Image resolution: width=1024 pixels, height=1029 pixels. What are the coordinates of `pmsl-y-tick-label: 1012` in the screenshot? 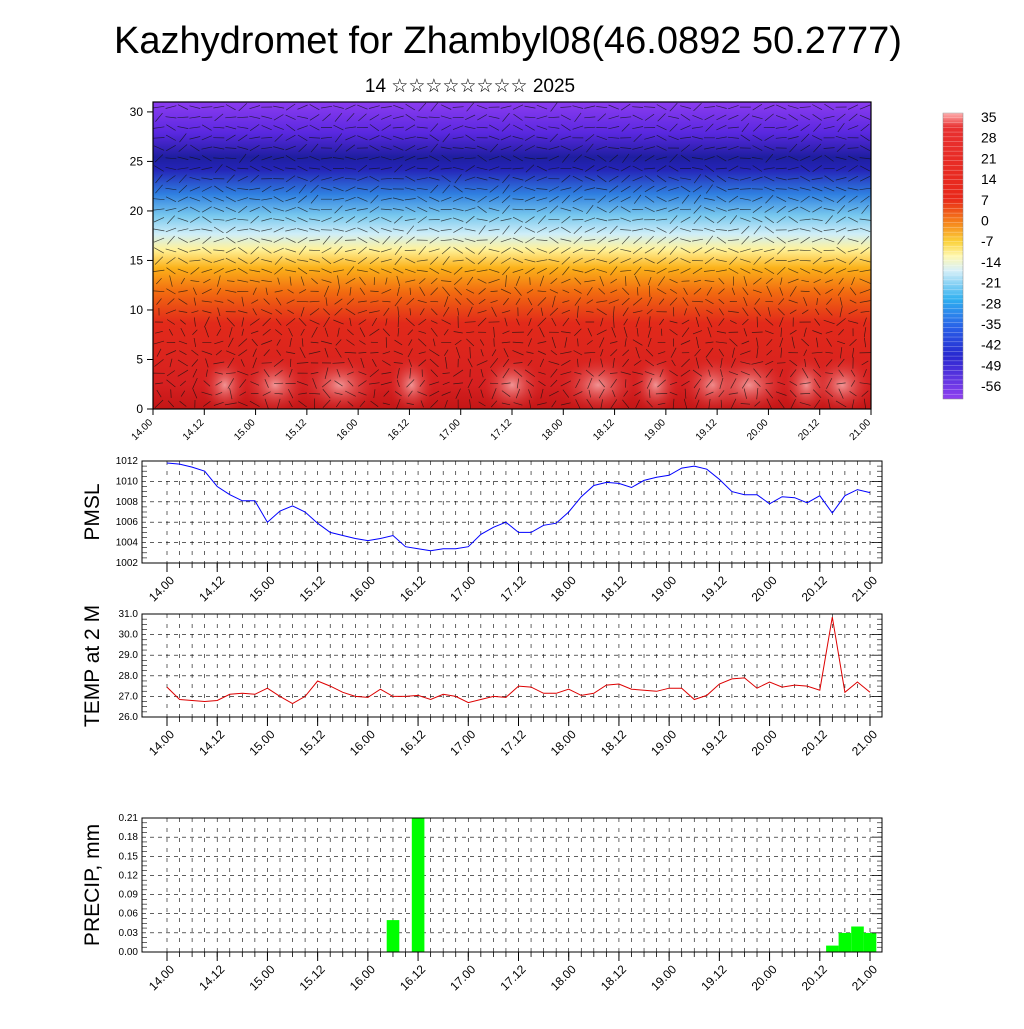 It's located at (127, 461).